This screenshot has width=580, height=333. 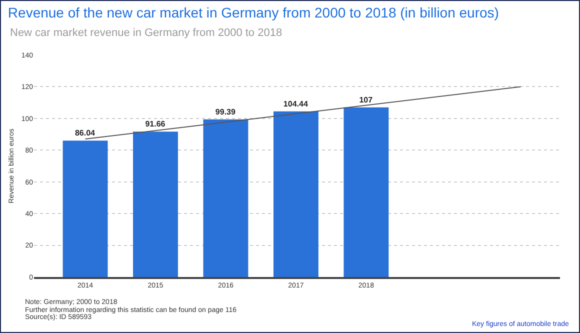 What do you see at coordinates (225, 111) in the screenshot?
I see `data-label: 99.39` at bounding box center [225, 111].